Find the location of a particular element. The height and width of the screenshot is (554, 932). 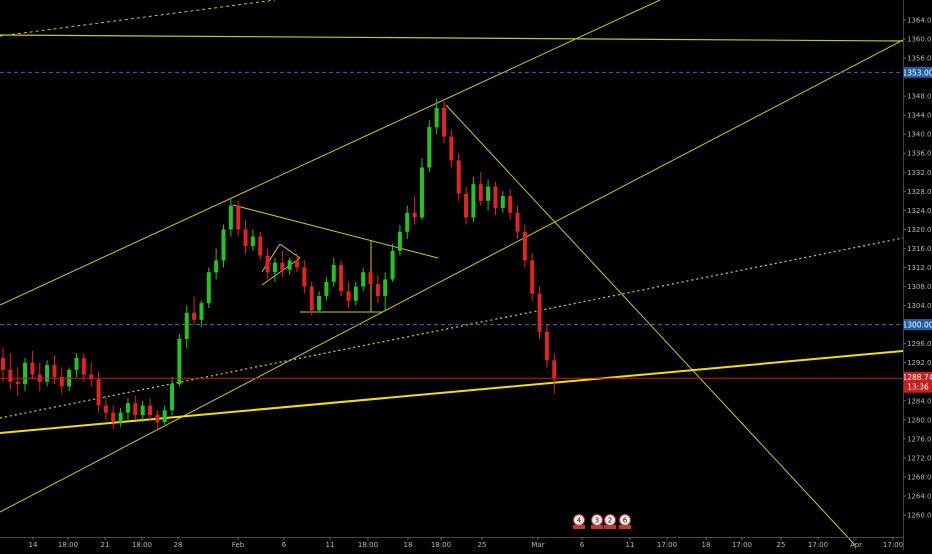

y-tick-label: 1276.00 is located at coordinates (919, 439).